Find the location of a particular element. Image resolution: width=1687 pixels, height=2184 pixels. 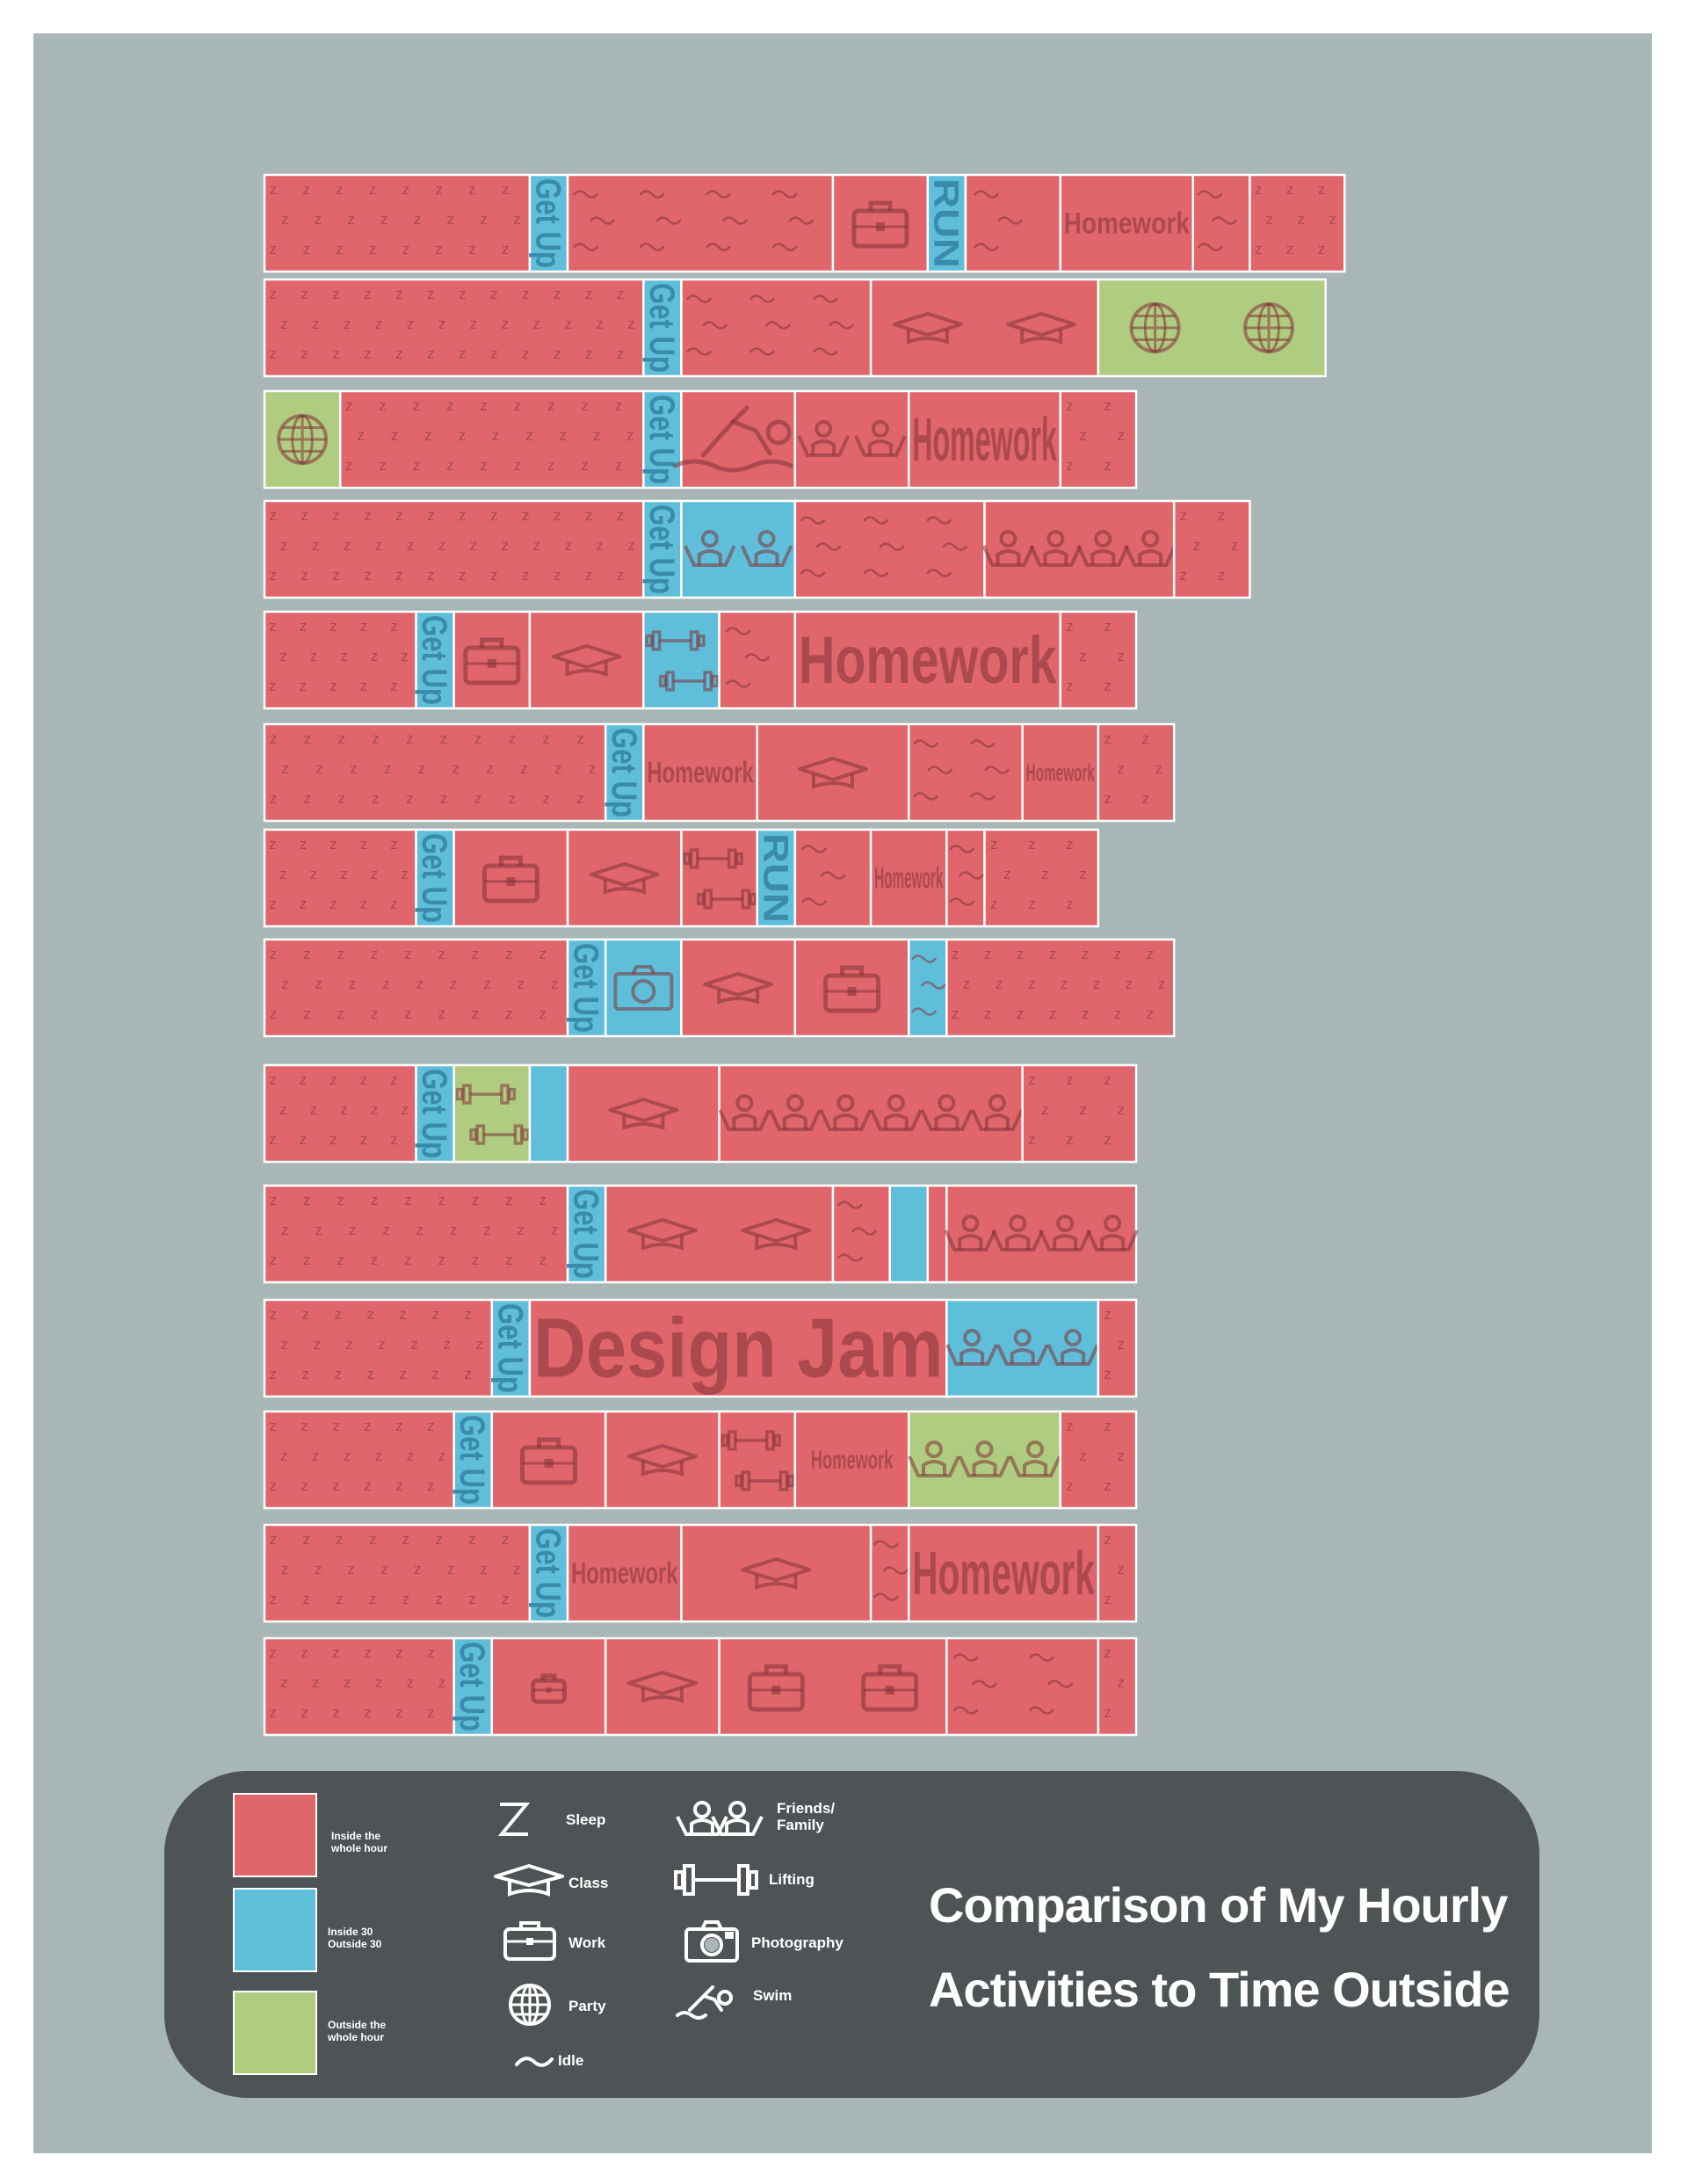

hour-block-work is located at coordinates (511, 878).